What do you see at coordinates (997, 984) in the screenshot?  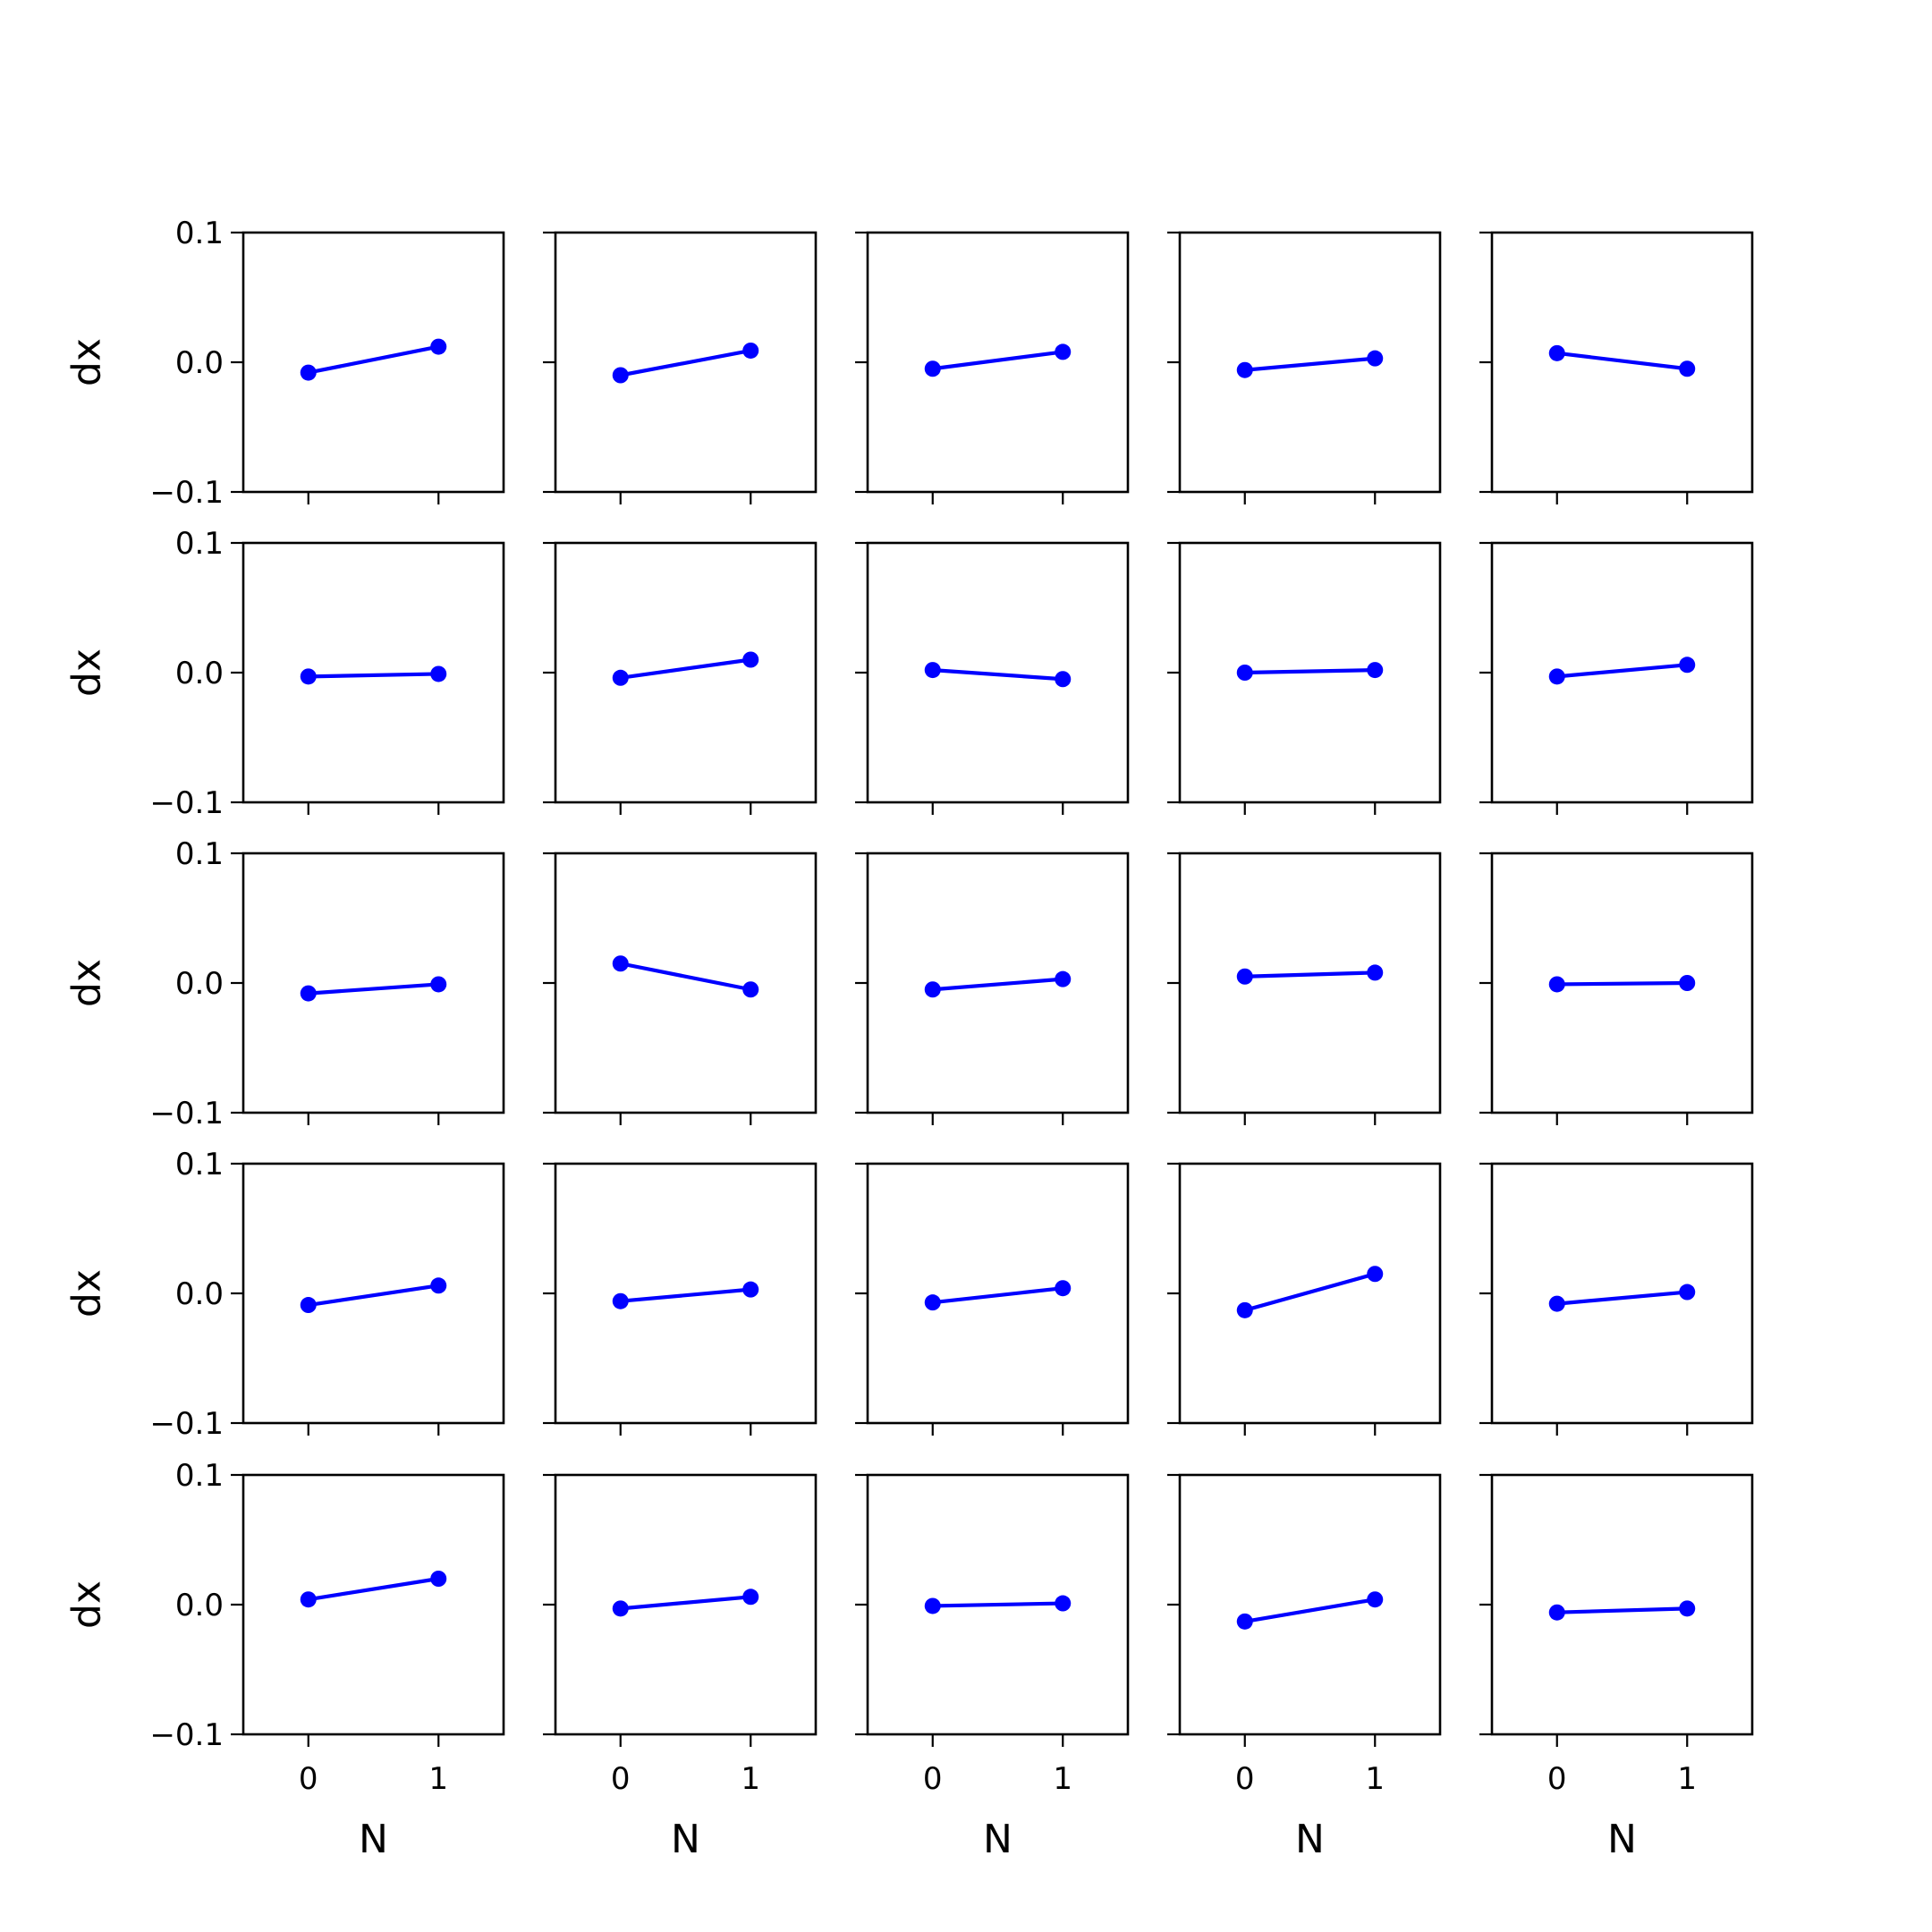 I see `series-line-r2-c2` at bounding box center [997, 984].